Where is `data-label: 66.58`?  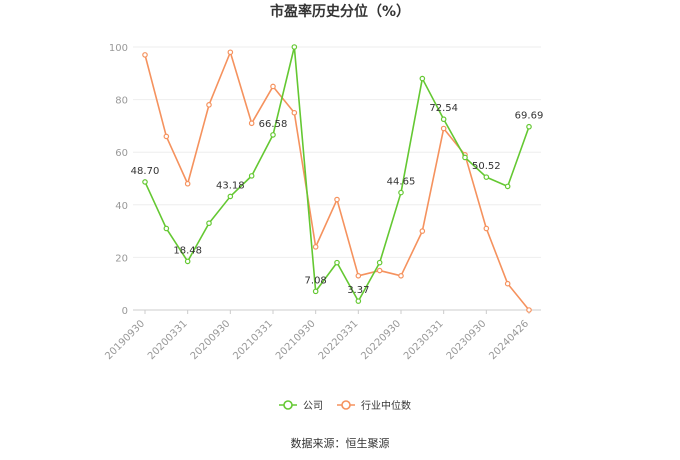
data-label: 66.58 is located at coordinates (273, 124).